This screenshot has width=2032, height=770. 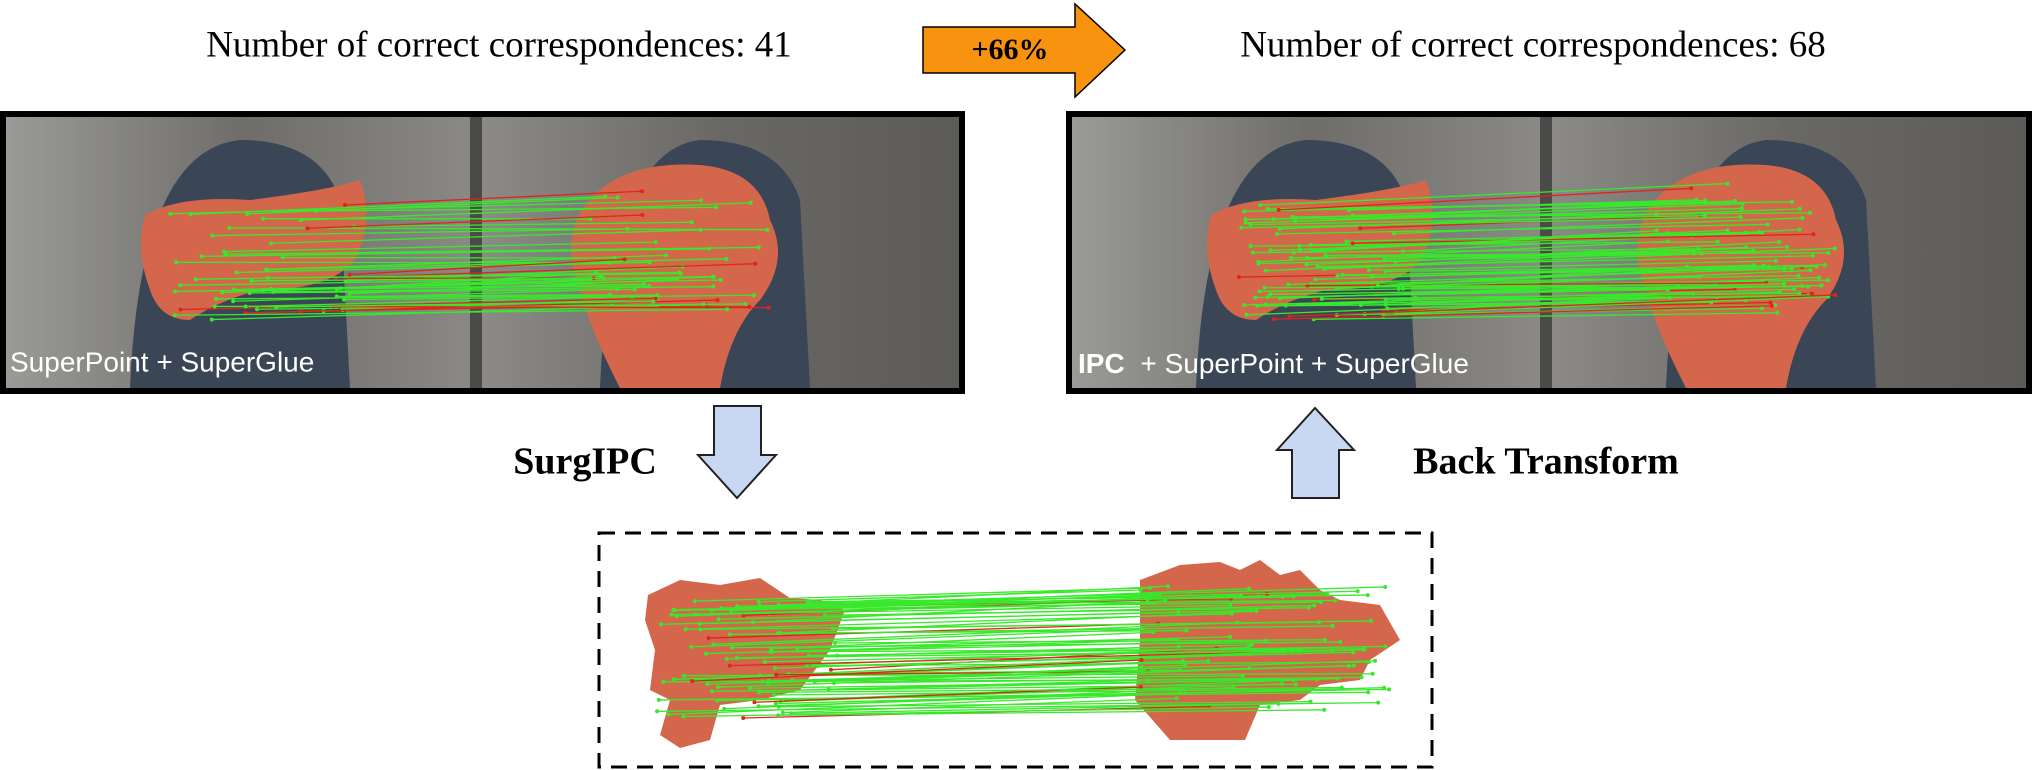 What do you see at coordinates (1315, 452) in the screenshot?
I see `up-arrow` at bounding box center [1315, 452].